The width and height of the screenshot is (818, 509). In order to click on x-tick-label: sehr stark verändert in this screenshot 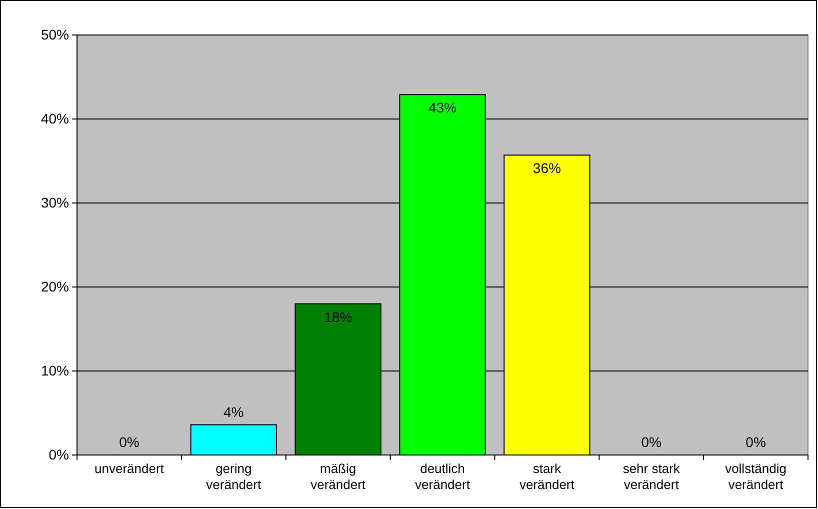, I will do `click(651, 476)`.